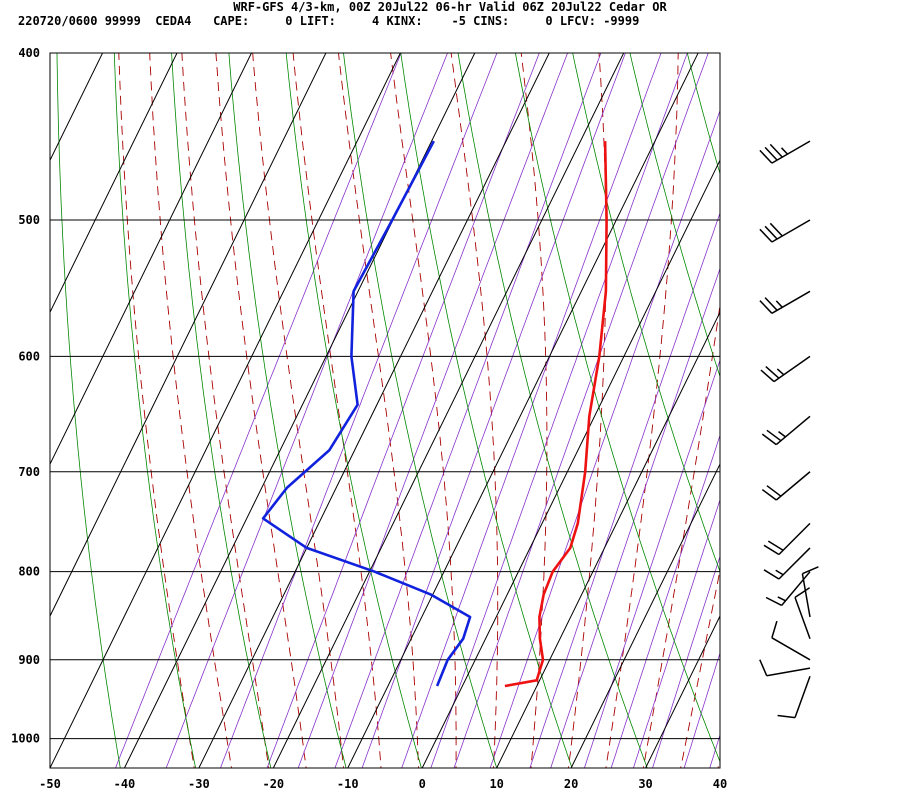 The image size is (900, 800). Describe the element at coordinates (556, 414) in the screenshot. I see `temperature-trace` at that location.